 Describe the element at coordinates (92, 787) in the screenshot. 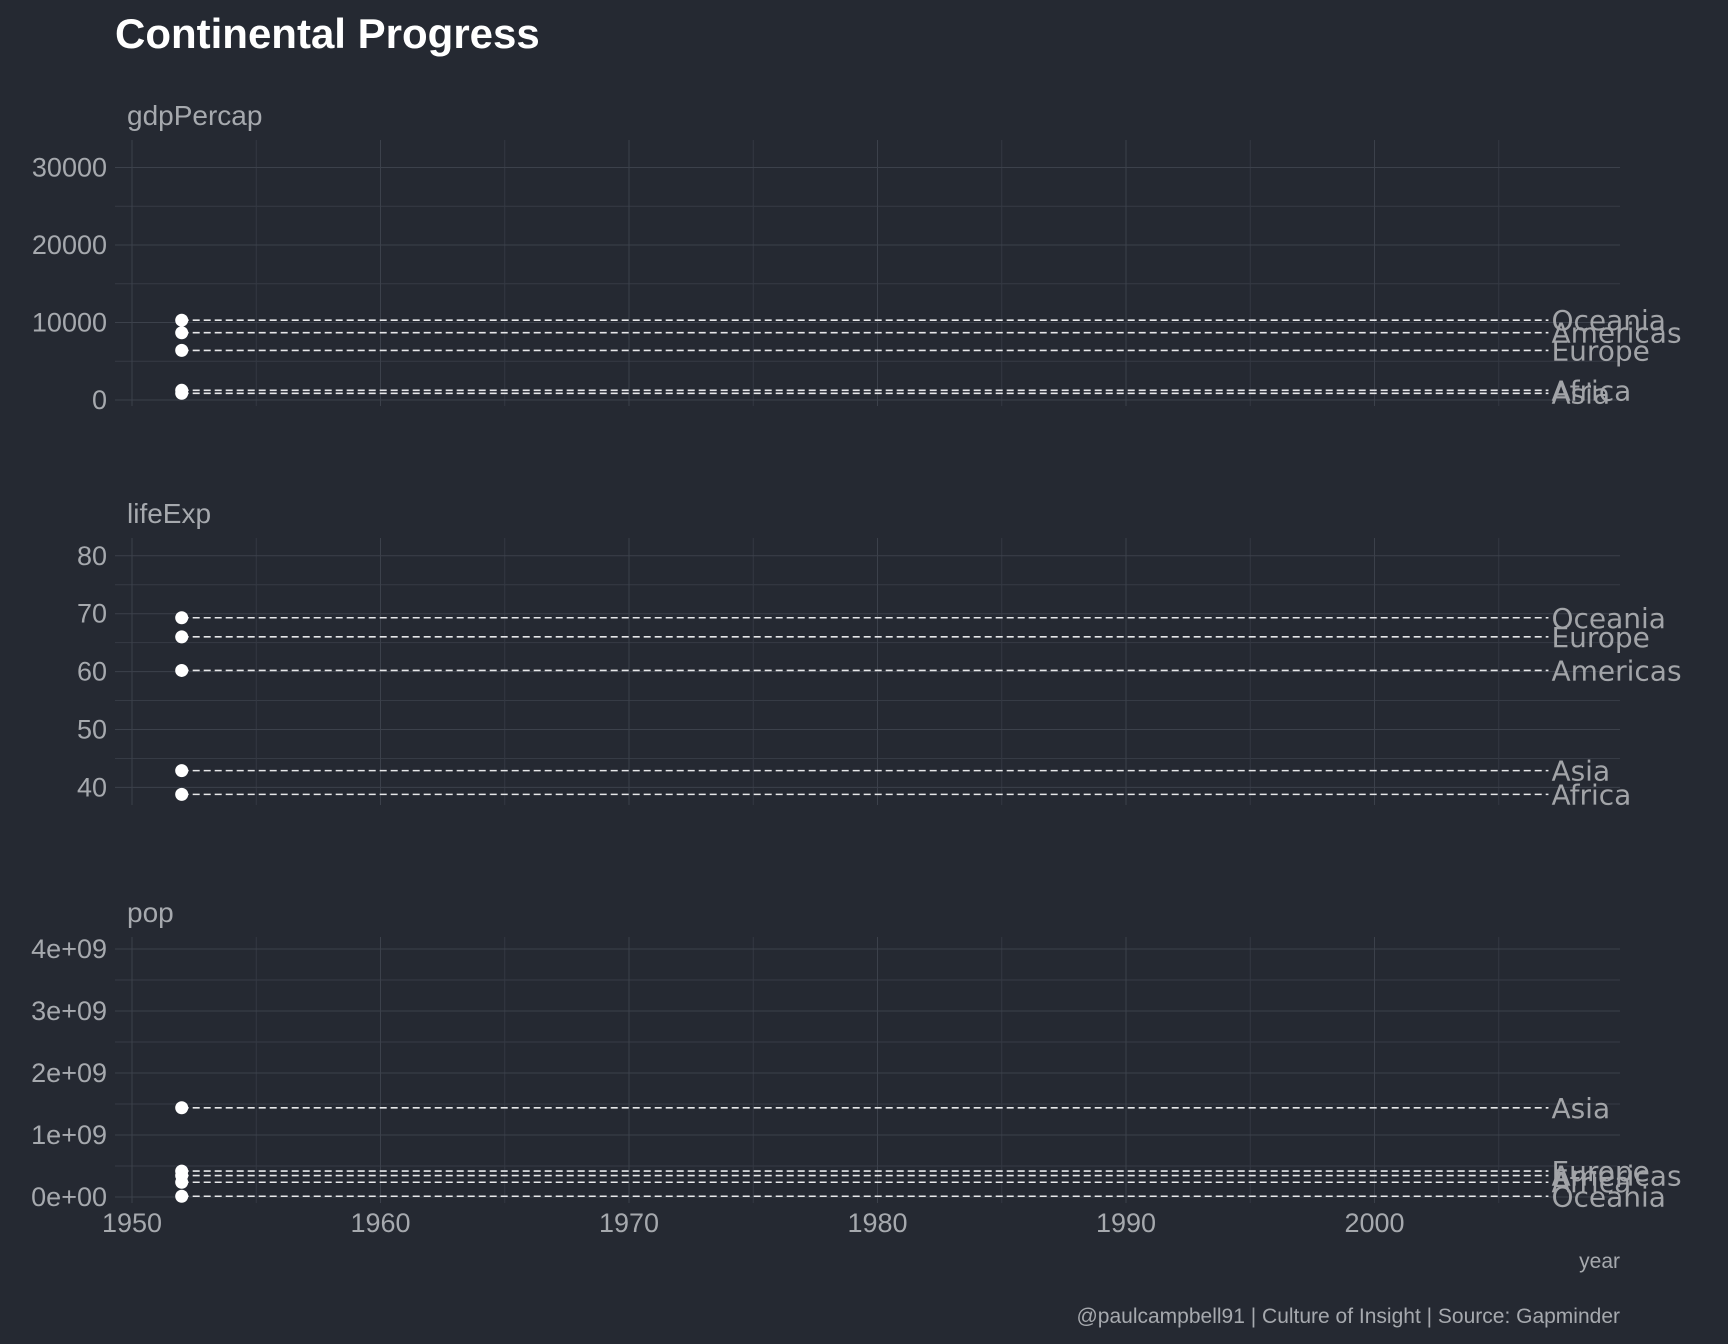

I see `y-tick-label: 40` at that location.